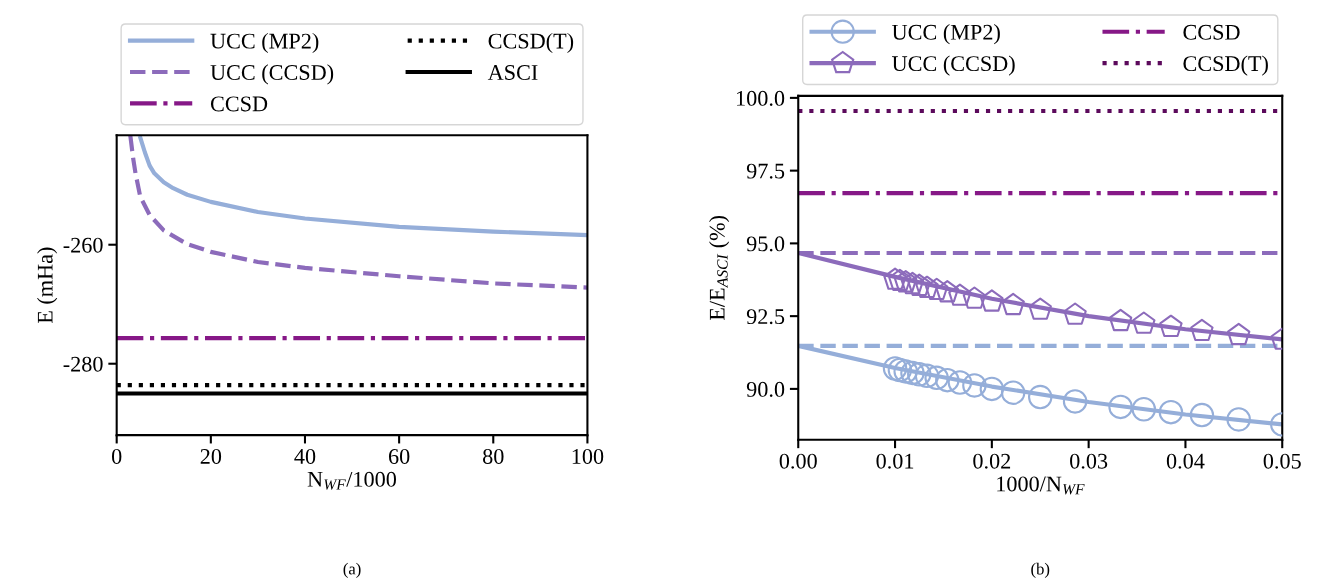 The width and height of the screenshot is (1326, 588). What do you see at coordinates (305, 456) in the screenshot?
I see `x-tick-label: 40` at bounding box center [305, 456].